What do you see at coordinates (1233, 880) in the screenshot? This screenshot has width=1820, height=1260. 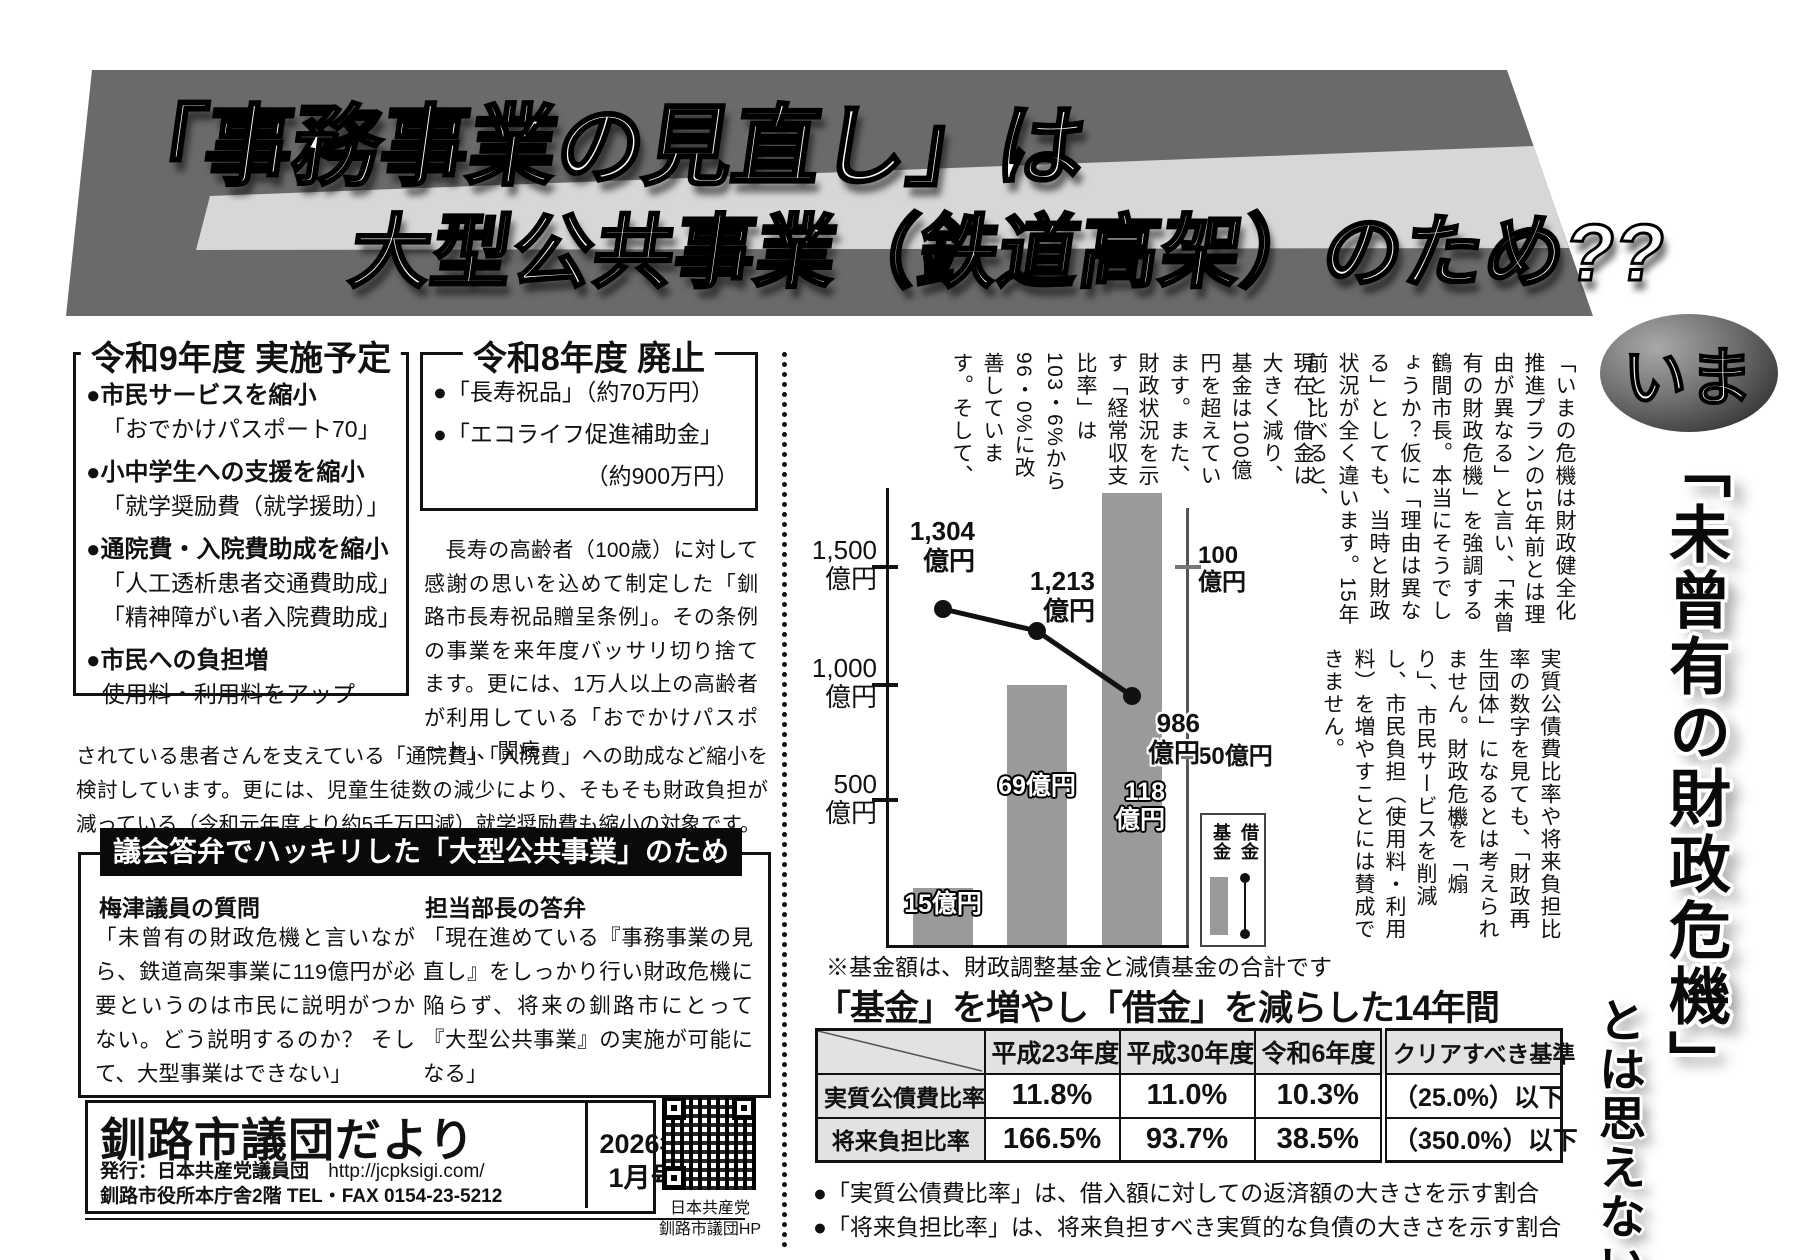 I see `chart-legend: 借金 基金` at bounding box center [1233, 880].